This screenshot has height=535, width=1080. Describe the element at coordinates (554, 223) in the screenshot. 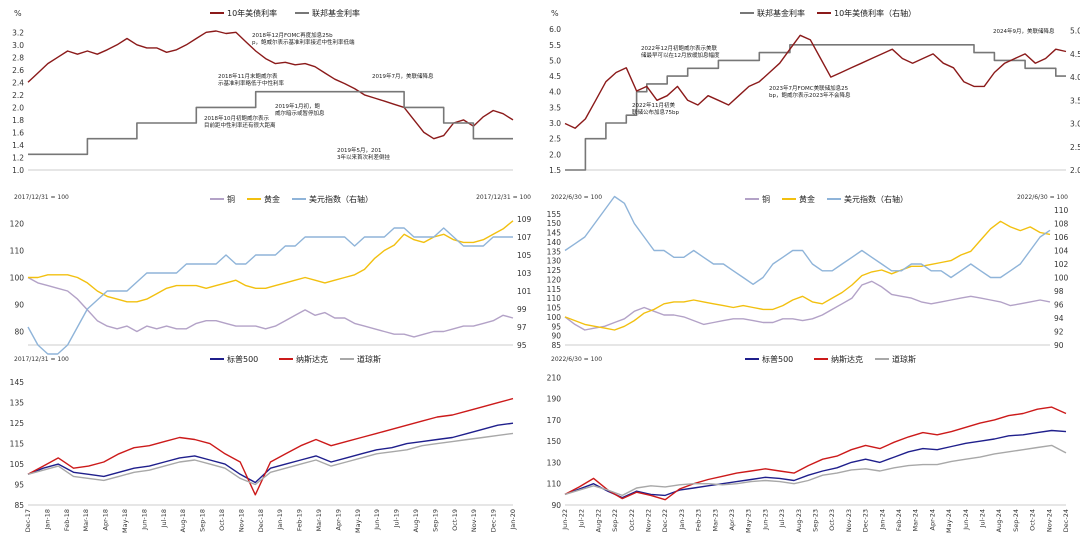

I see `c4-ytick-13: 150` at that location.